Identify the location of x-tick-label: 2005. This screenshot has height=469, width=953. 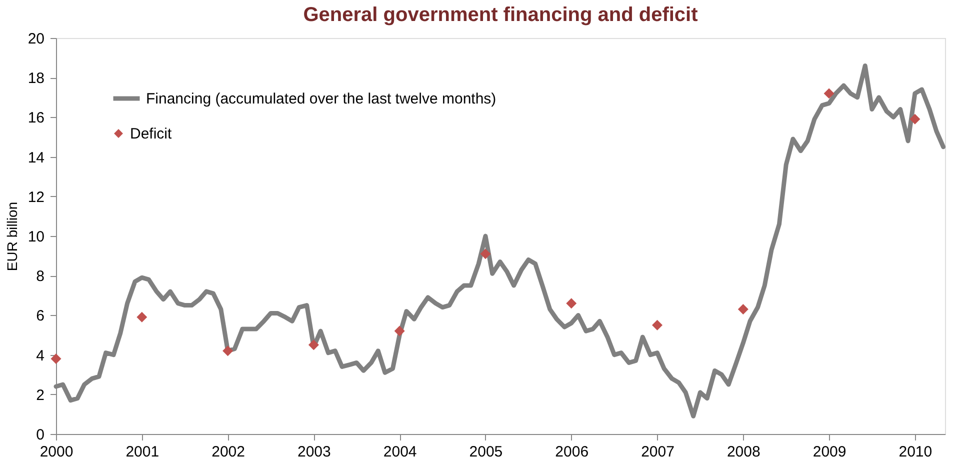
(486, 452).